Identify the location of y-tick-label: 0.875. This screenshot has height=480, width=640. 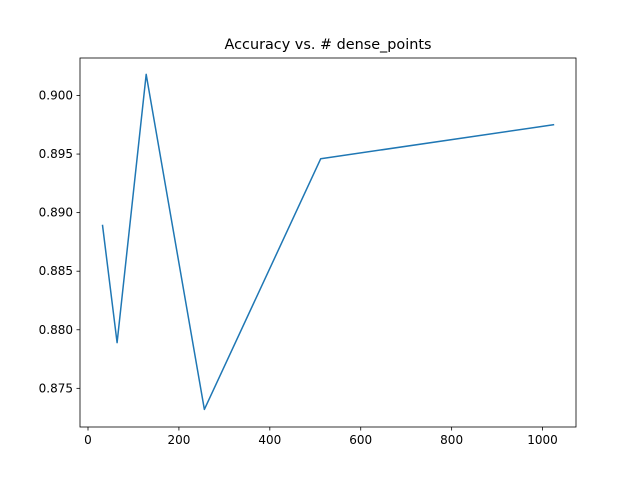
(56, 388).